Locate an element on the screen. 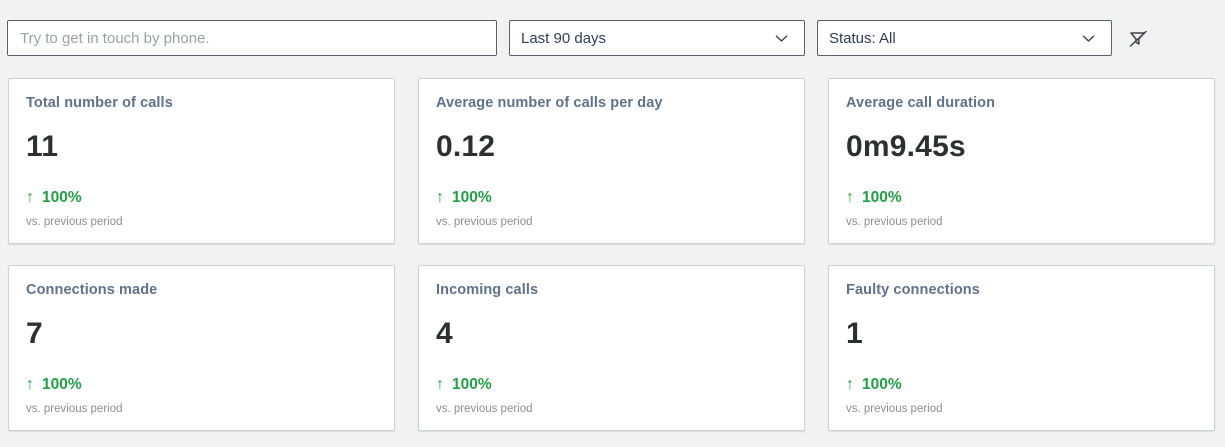 The image size is (1225, 447). status-select: Status: All is located at coordinates (964, 38).